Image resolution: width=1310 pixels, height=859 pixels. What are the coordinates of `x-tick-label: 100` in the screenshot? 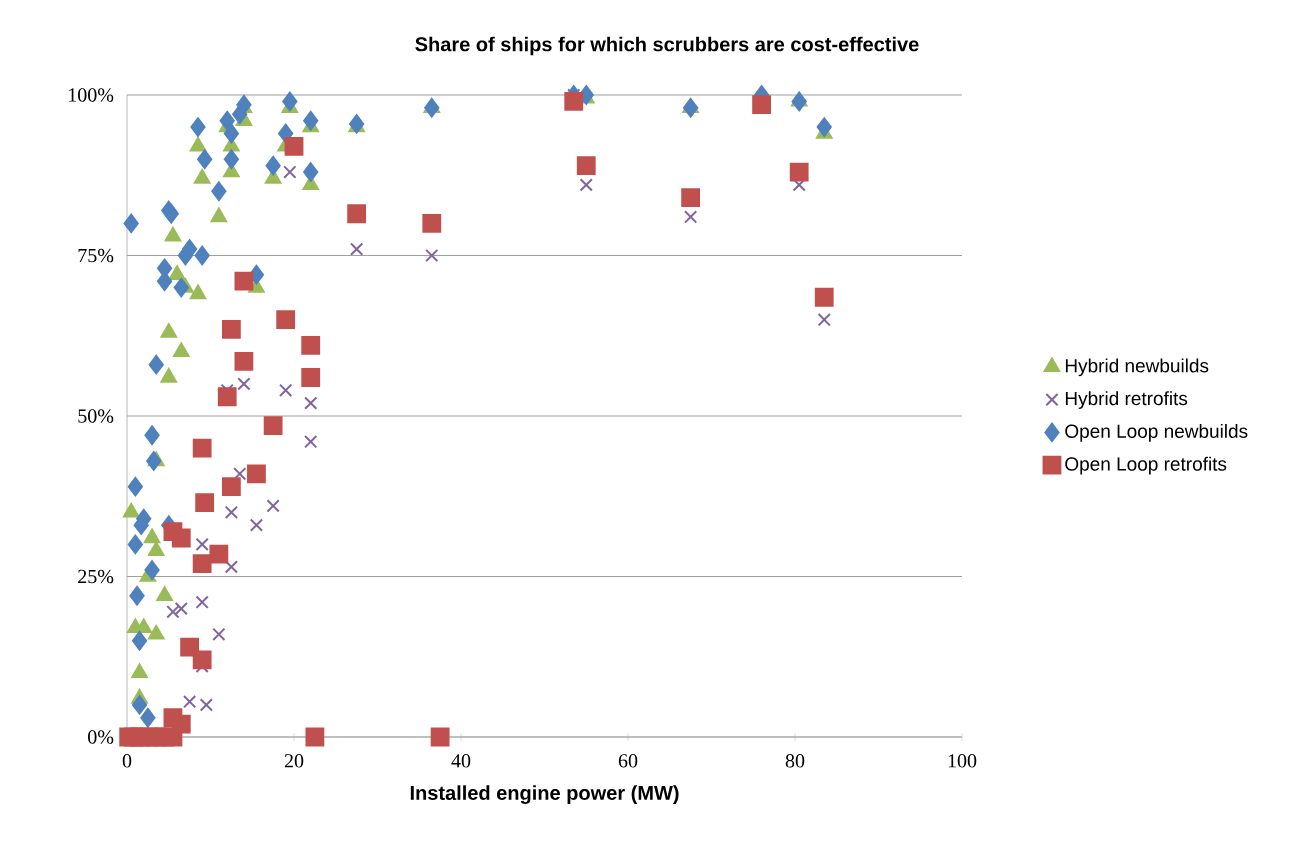 It's located at (962, 761).